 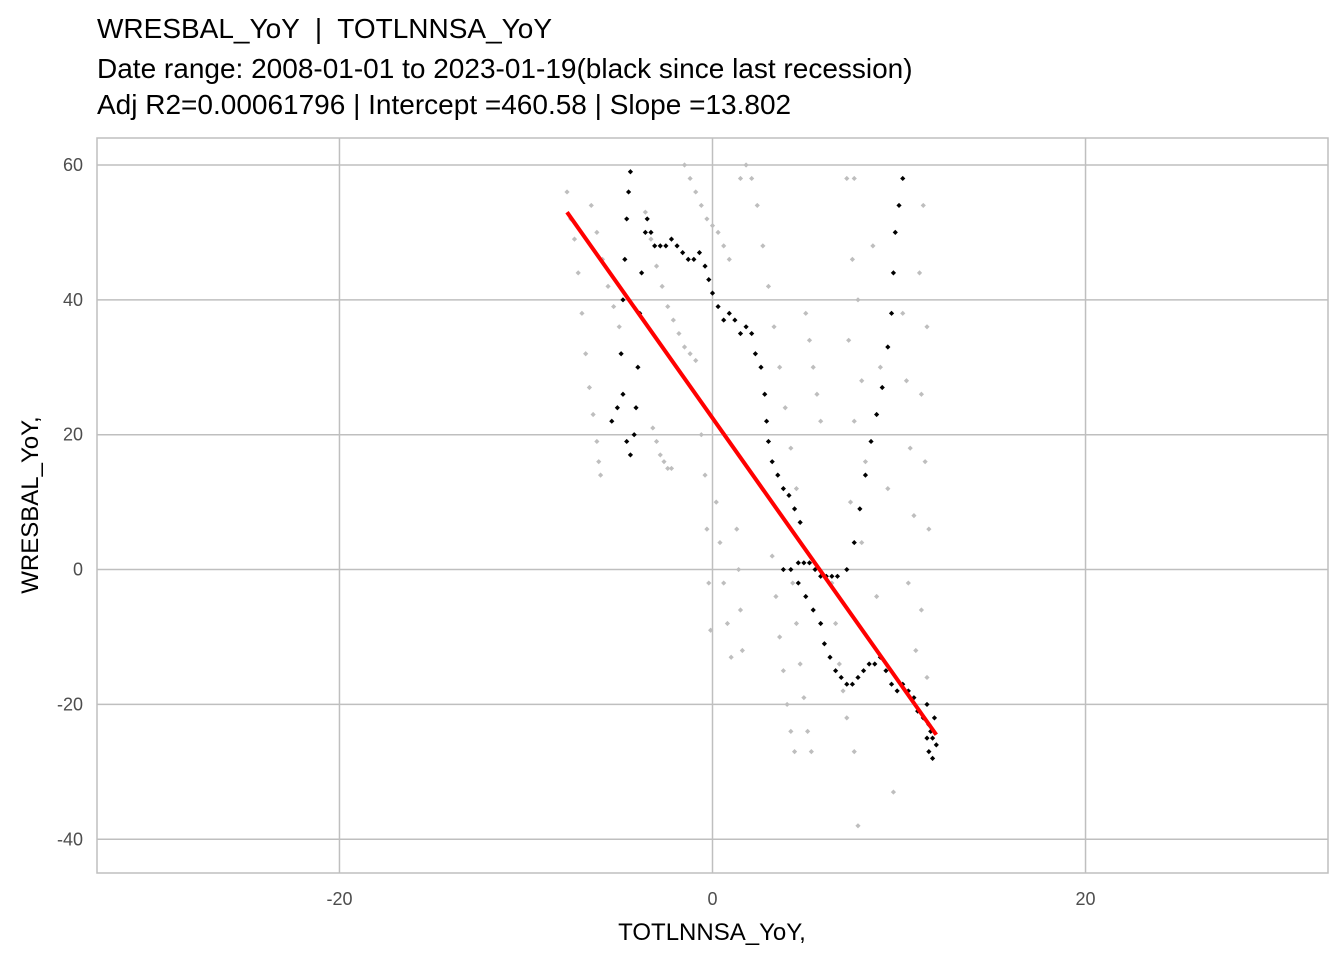 I want to click on y-tick-label: -40, so click(x=70, y=839).